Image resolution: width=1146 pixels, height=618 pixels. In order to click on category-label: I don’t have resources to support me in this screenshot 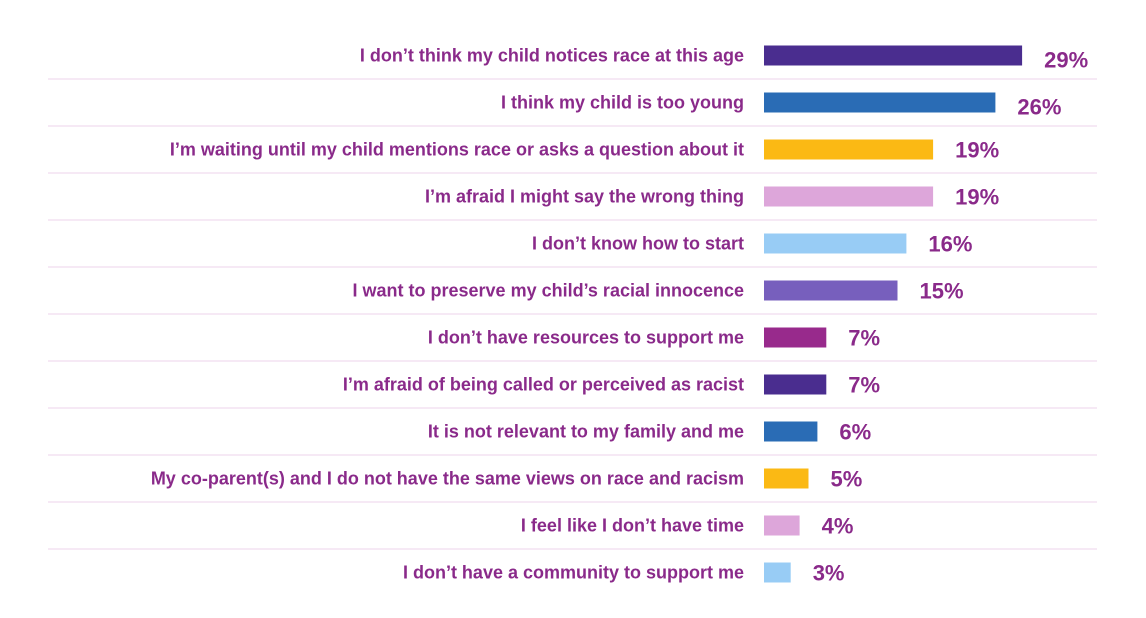, I will do `click(586, 338)`.